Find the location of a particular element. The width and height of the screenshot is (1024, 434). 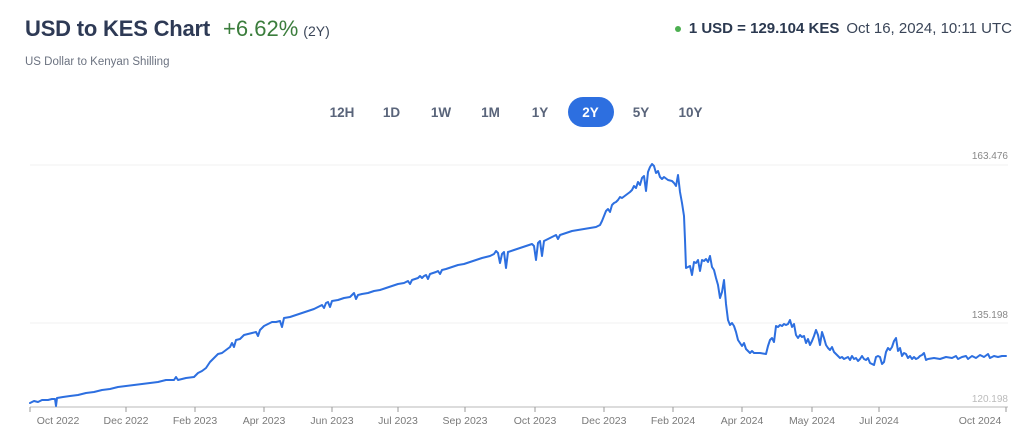

time-range-selector: 12H 1D 1W 1M 1Y 2Y 5Y 10Y is located at coordinates (519, 112).